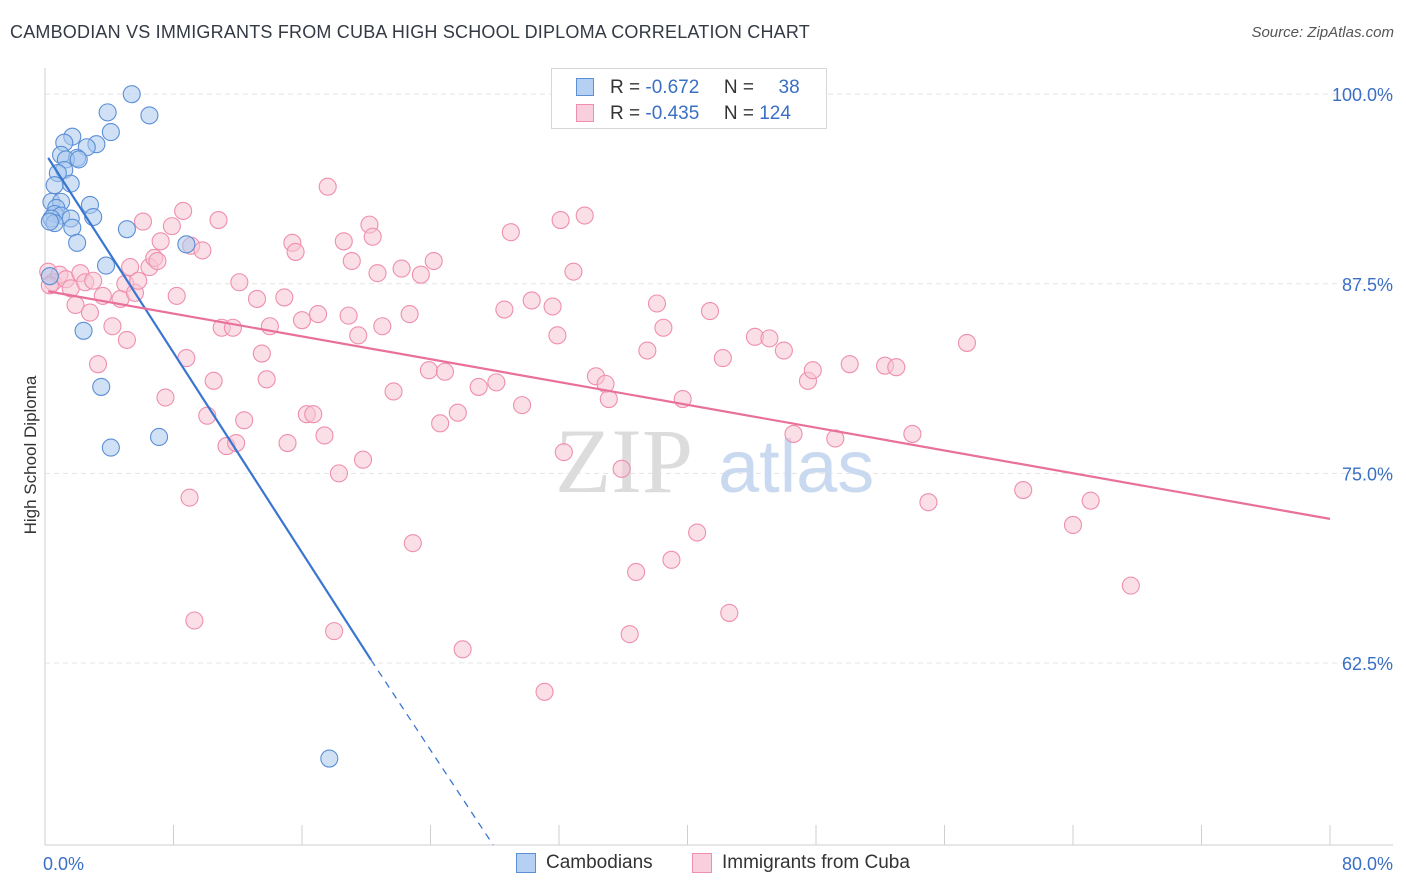  Describe the element at coordinates (775, 113) in the screenshot. I see `legend-n-value: 124` at that location.